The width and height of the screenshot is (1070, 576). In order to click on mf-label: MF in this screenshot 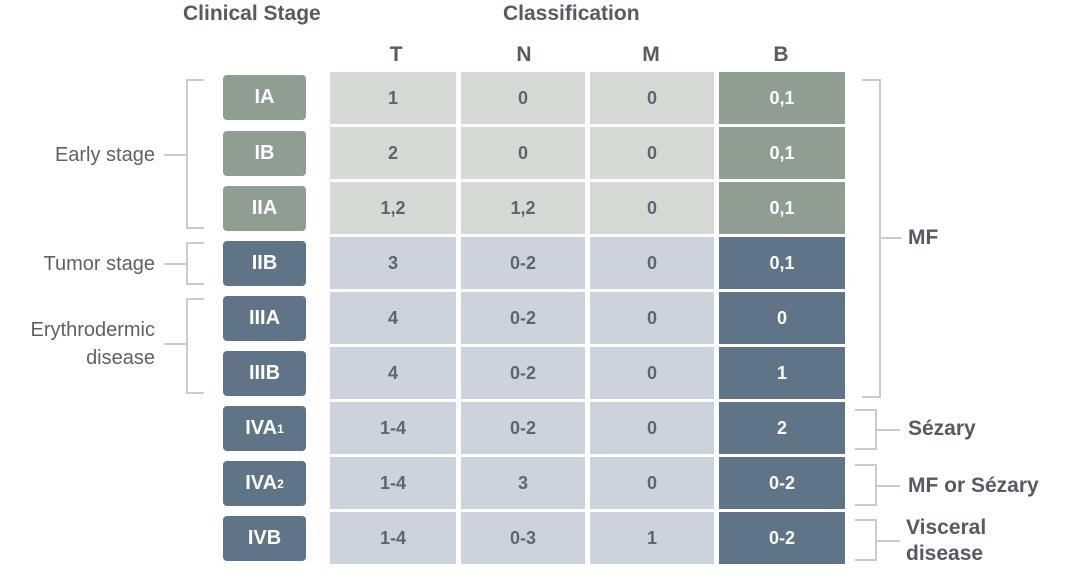, I will do `click(923, 237)`.